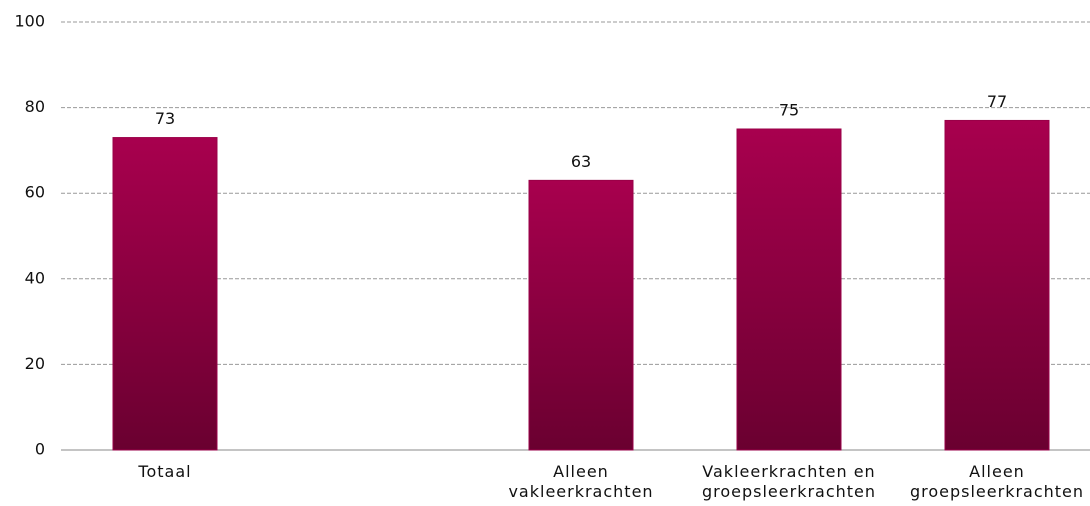 The image size is (1090, 506). Describe the element at coordinates (997, 101) in the screenshot. I see `value-label: 77` at that location.